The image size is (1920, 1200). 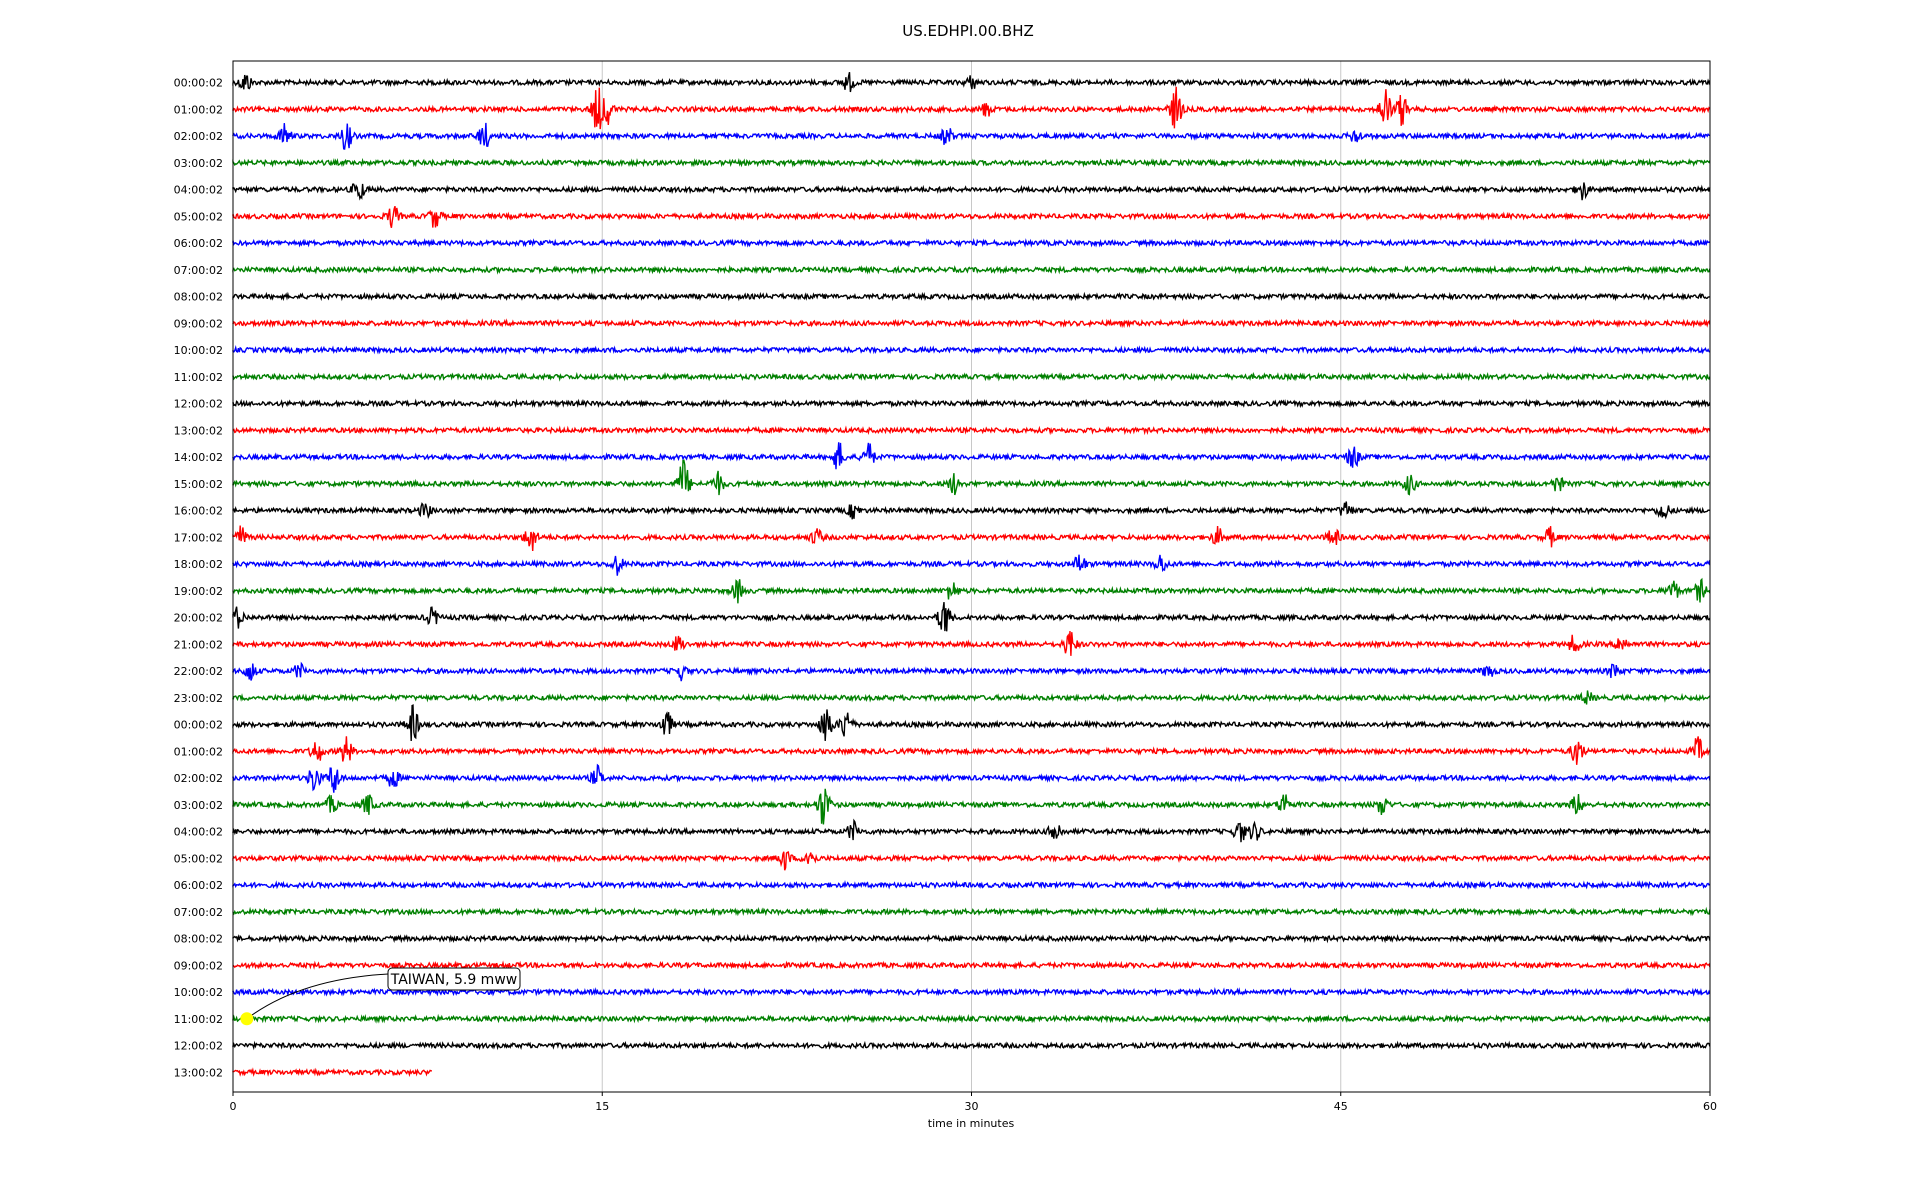 What do you see at coordinates (247, 1019) in the screenshot?
I see `event-marker` at bounding box center [247, 1019].